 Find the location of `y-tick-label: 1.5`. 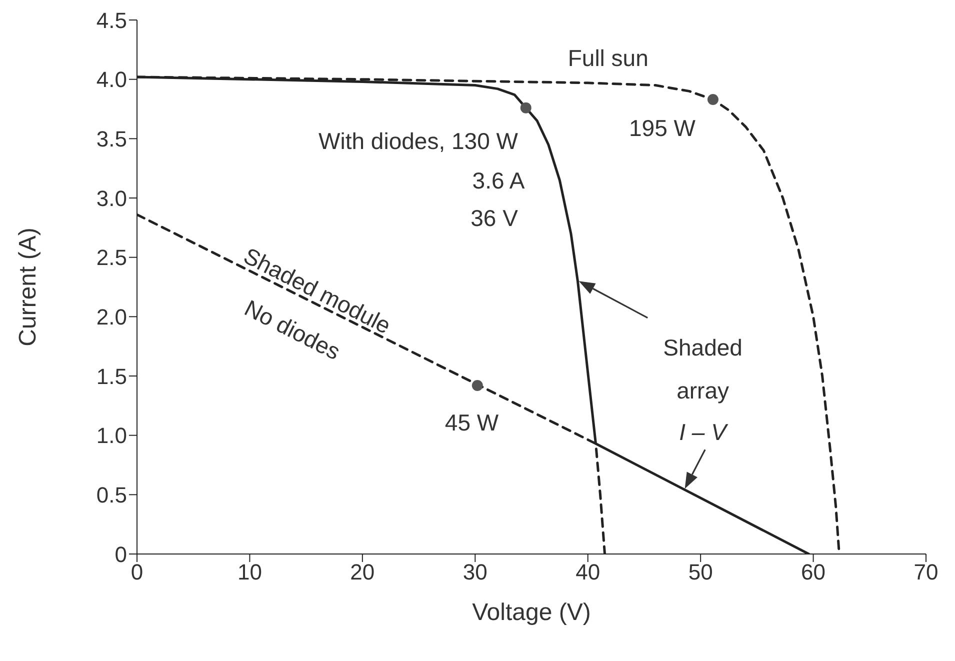

y-tick-label: 1.5 is located at coordinates (111, 376).